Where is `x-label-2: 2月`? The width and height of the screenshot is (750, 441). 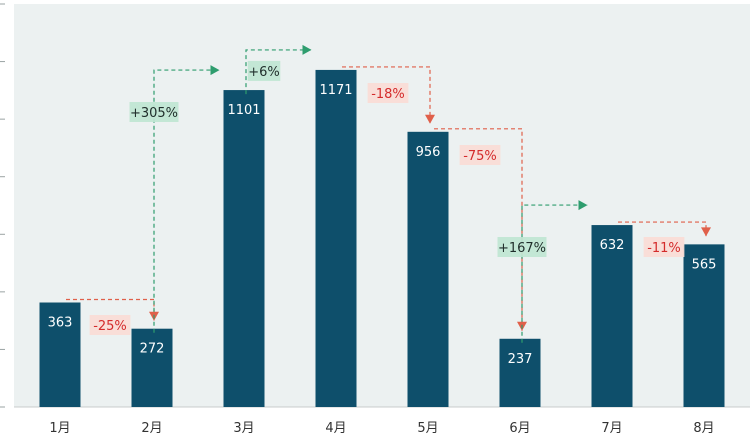 x-label-2: 2月 is located at coordinates (151, 428).